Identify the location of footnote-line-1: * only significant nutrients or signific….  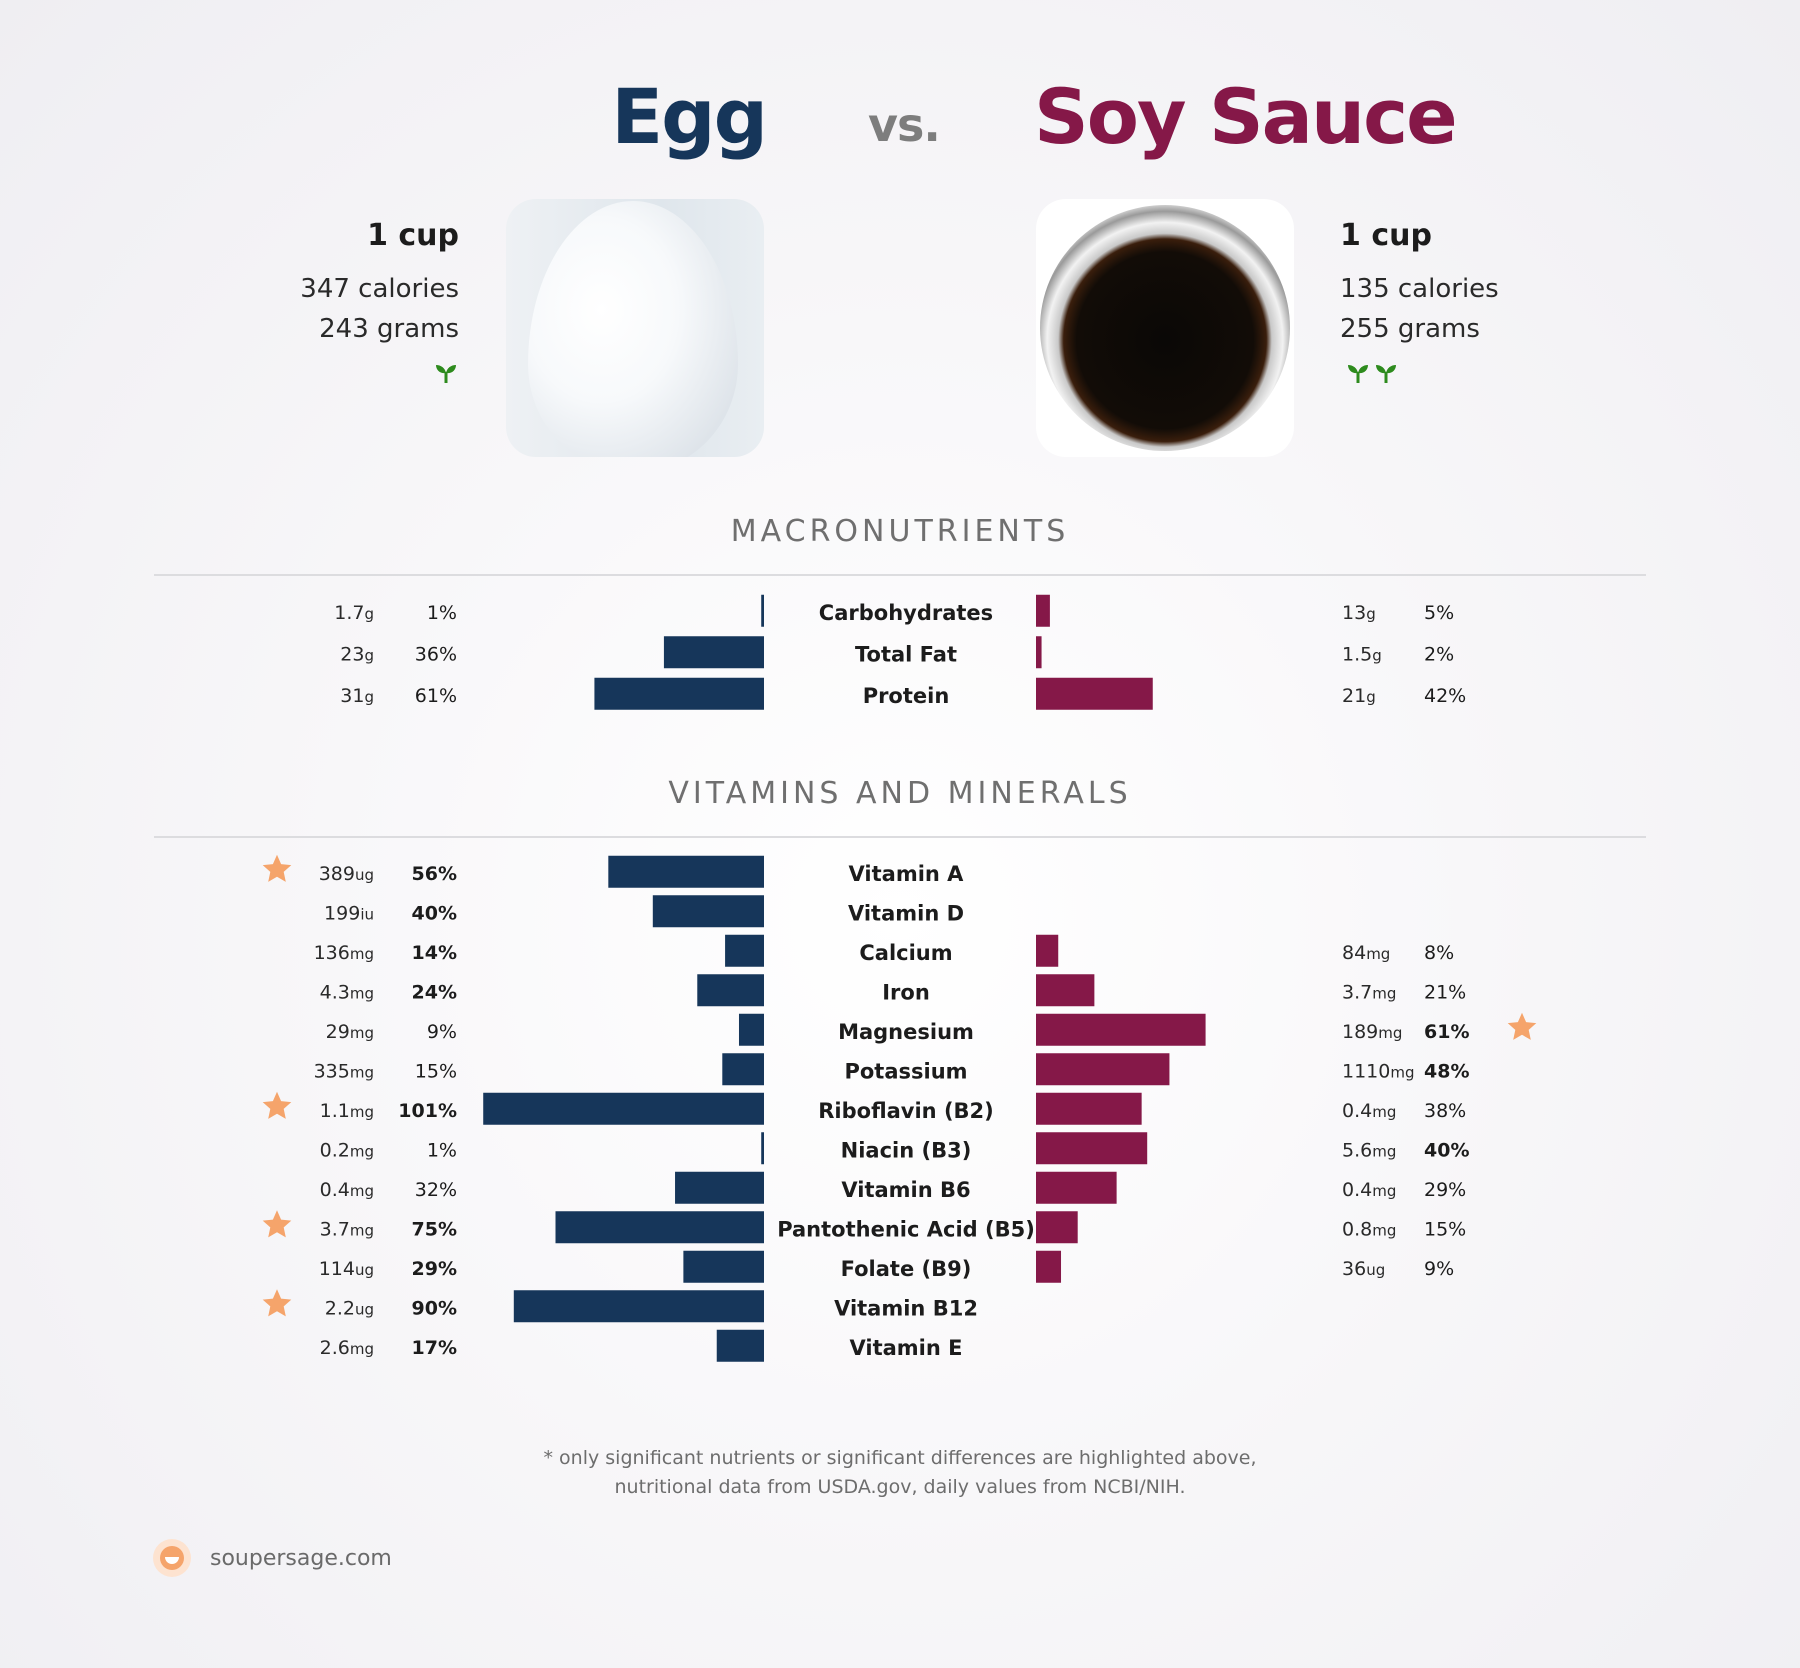
(900, 1458).